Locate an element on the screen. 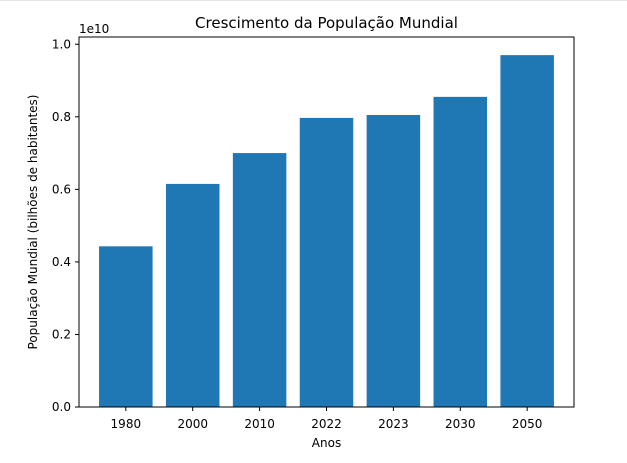 The height and width of the screenshot is (463, 627). x-axis: 1980 2000 2010 2022 2023 2030 2050 is located at coordinates (327, 419).